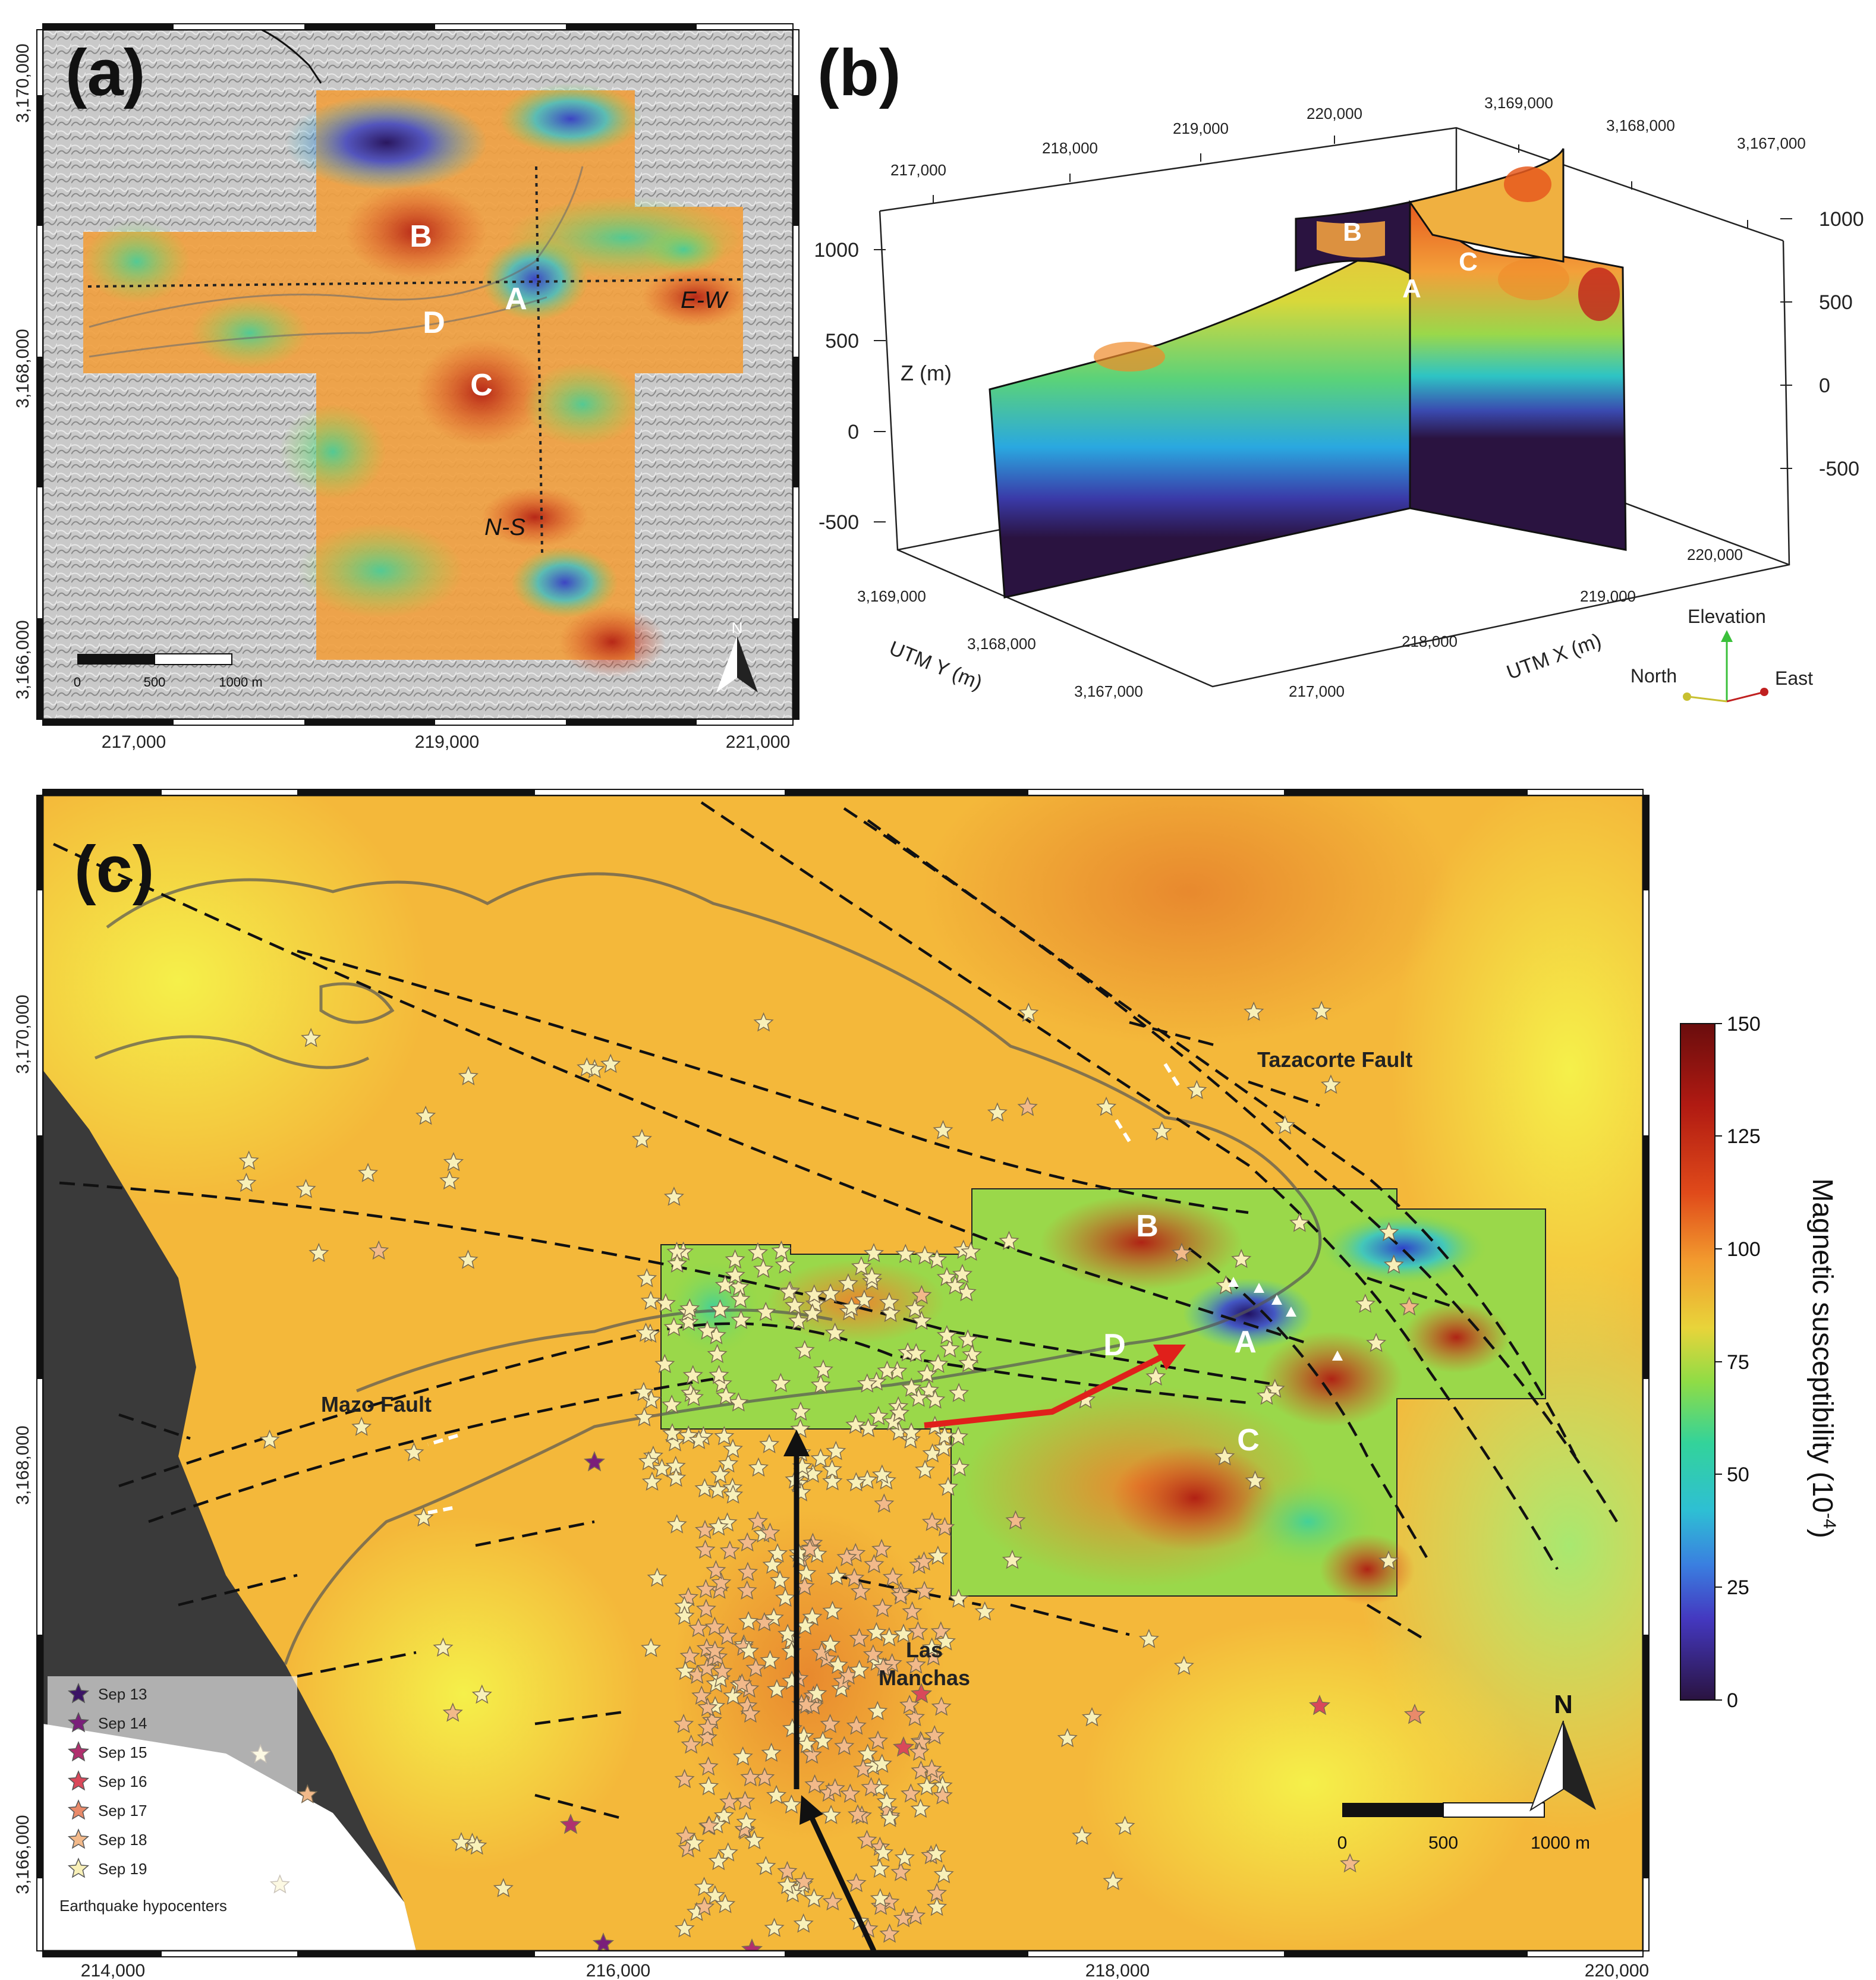  What do you see at coordinates (105, 72) in the screenshot?
I see `panel-a-tag: (a)` at bounding box center [105, 72].